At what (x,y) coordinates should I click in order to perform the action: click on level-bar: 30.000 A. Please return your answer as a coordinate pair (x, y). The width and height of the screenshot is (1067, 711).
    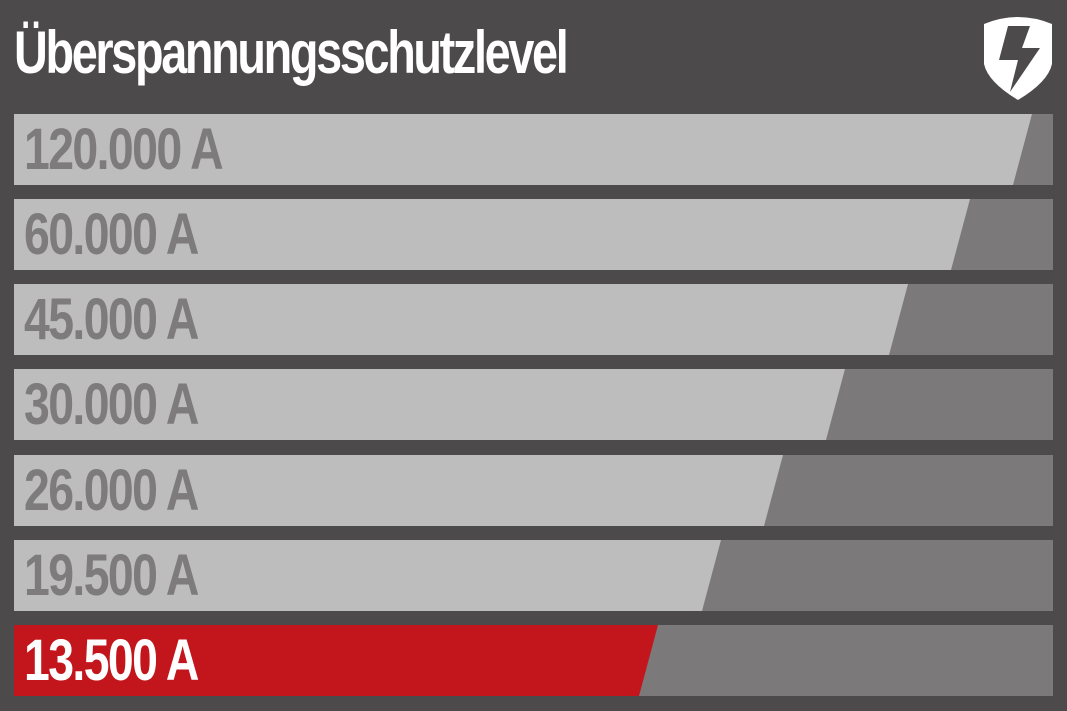
    Looking at the image, I should click on (533, 404).